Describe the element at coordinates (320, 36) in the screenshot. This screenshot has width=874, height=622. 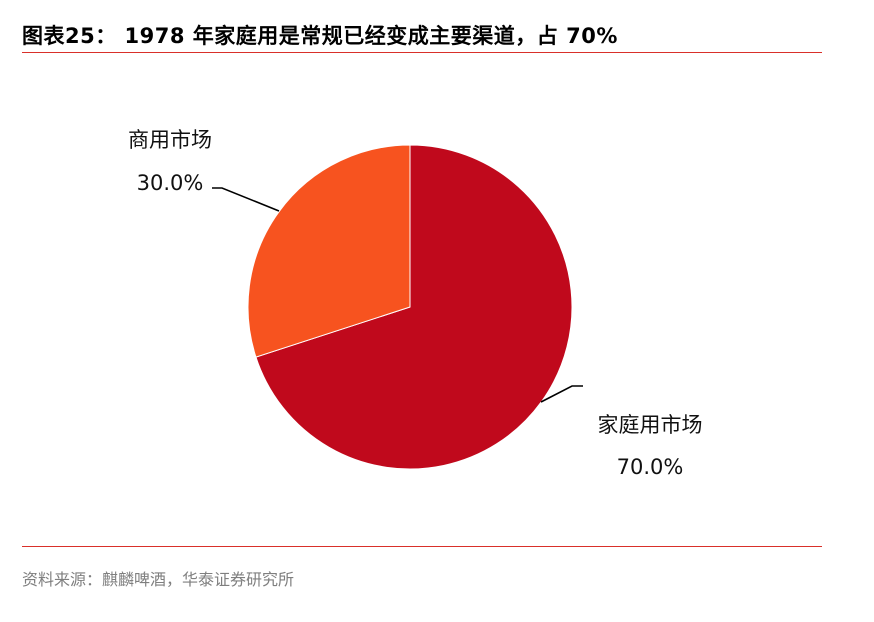
I see `figure-title: 图表25： 1978 年家庭用是常规已经变成主要渠道，占 70%` at that location.